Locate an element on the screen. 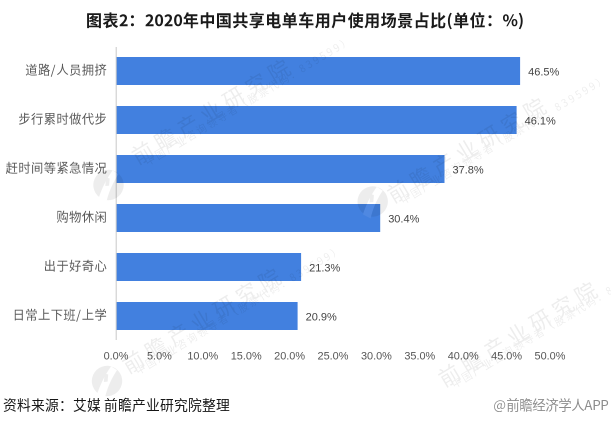  svg-text: 35.0% is located at coordinates (419, 357).